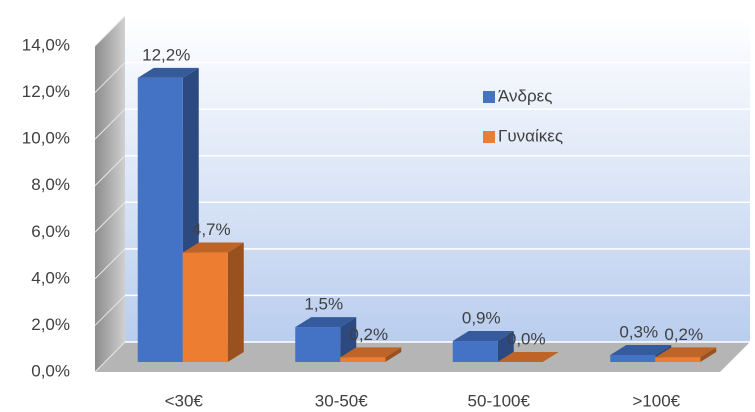 The image size is (755, 412). I want to click on y-tick-label: 12,0%, so click(46, 91).